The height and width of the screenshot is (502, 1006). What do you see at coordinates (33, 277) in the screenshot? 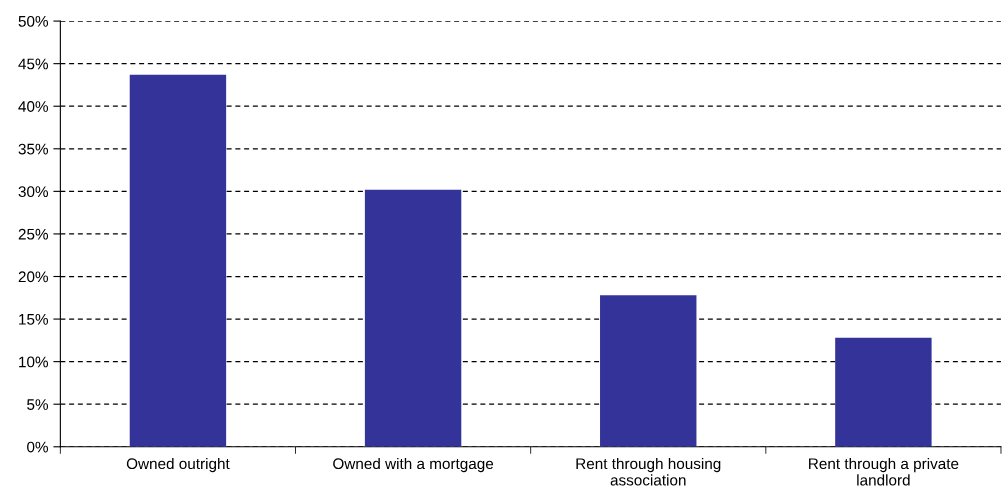
I see `y-tick-label: 20%` at bounding box center [33, 277].